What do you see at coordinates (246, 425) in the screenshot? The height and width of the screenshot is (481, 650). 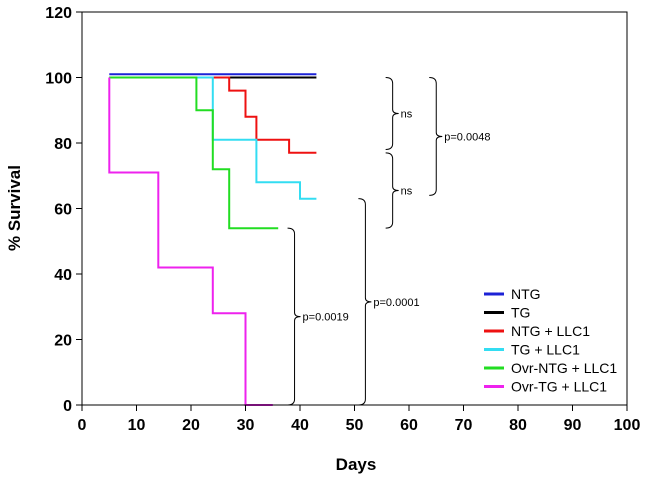 I see `x-tick-label: 30` at bounding box center [246, 425].